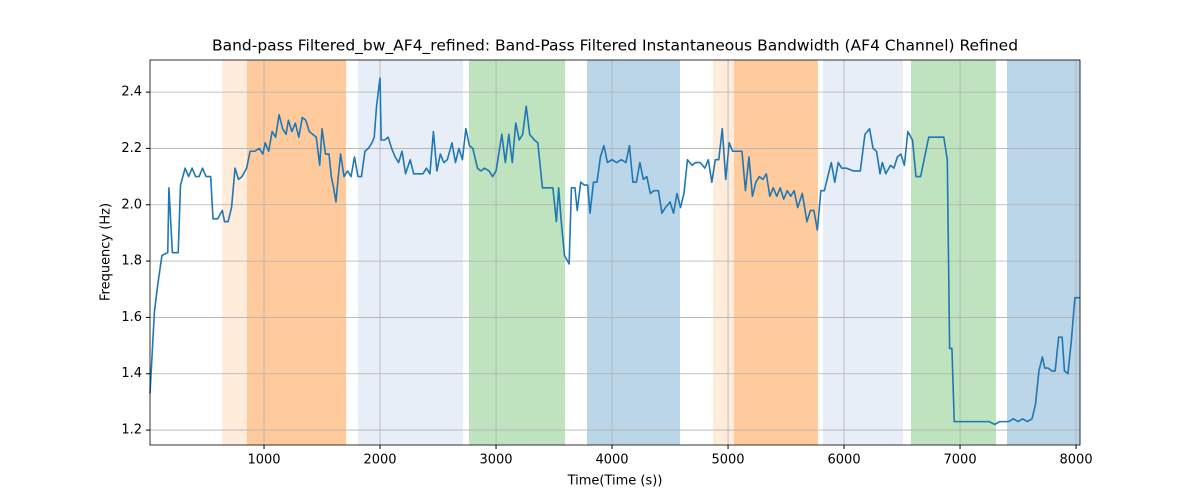  Describe the element at coordinates (131, 430) in the screenshot. I see `y-tick-label: 1.2` at that location.